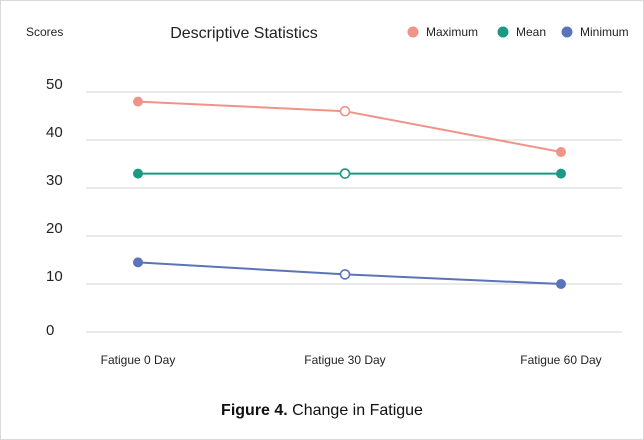 The image size is (644, 440). Describe the element at coordinates (54, 132) in the screenshot. I see `y-tick-label: 40` at that location.